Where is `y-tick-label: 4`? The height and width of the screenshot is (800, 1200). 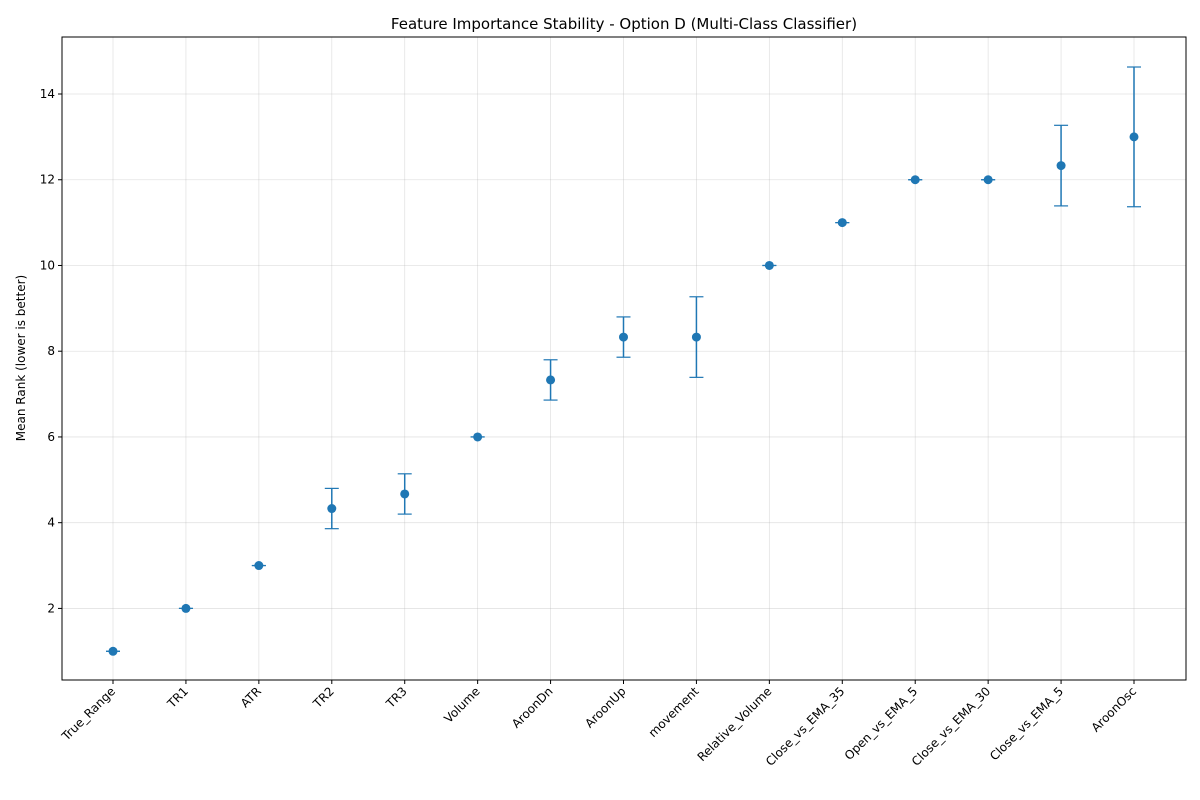 y-tick-label: 4 is located at coordinates (51, 523).